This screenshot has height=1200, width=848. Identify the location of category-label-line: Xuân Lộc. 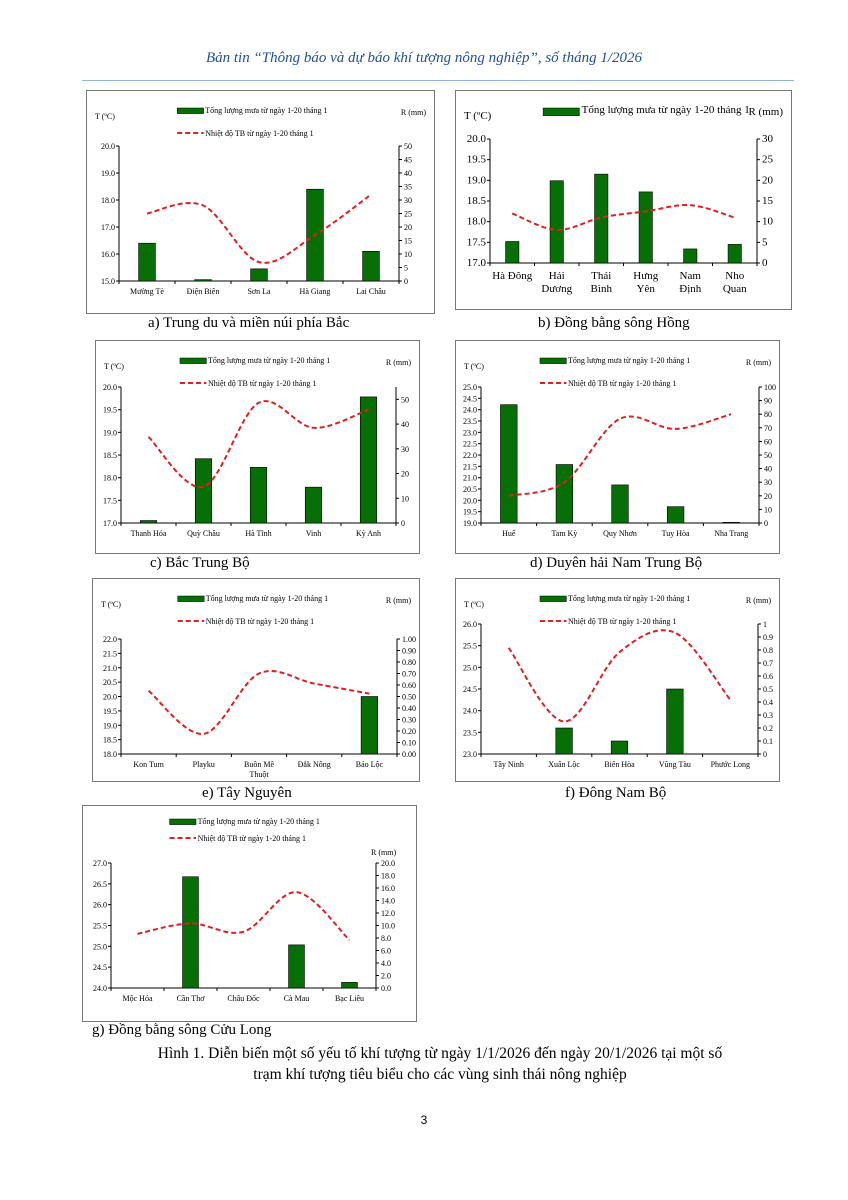
(564, 764).